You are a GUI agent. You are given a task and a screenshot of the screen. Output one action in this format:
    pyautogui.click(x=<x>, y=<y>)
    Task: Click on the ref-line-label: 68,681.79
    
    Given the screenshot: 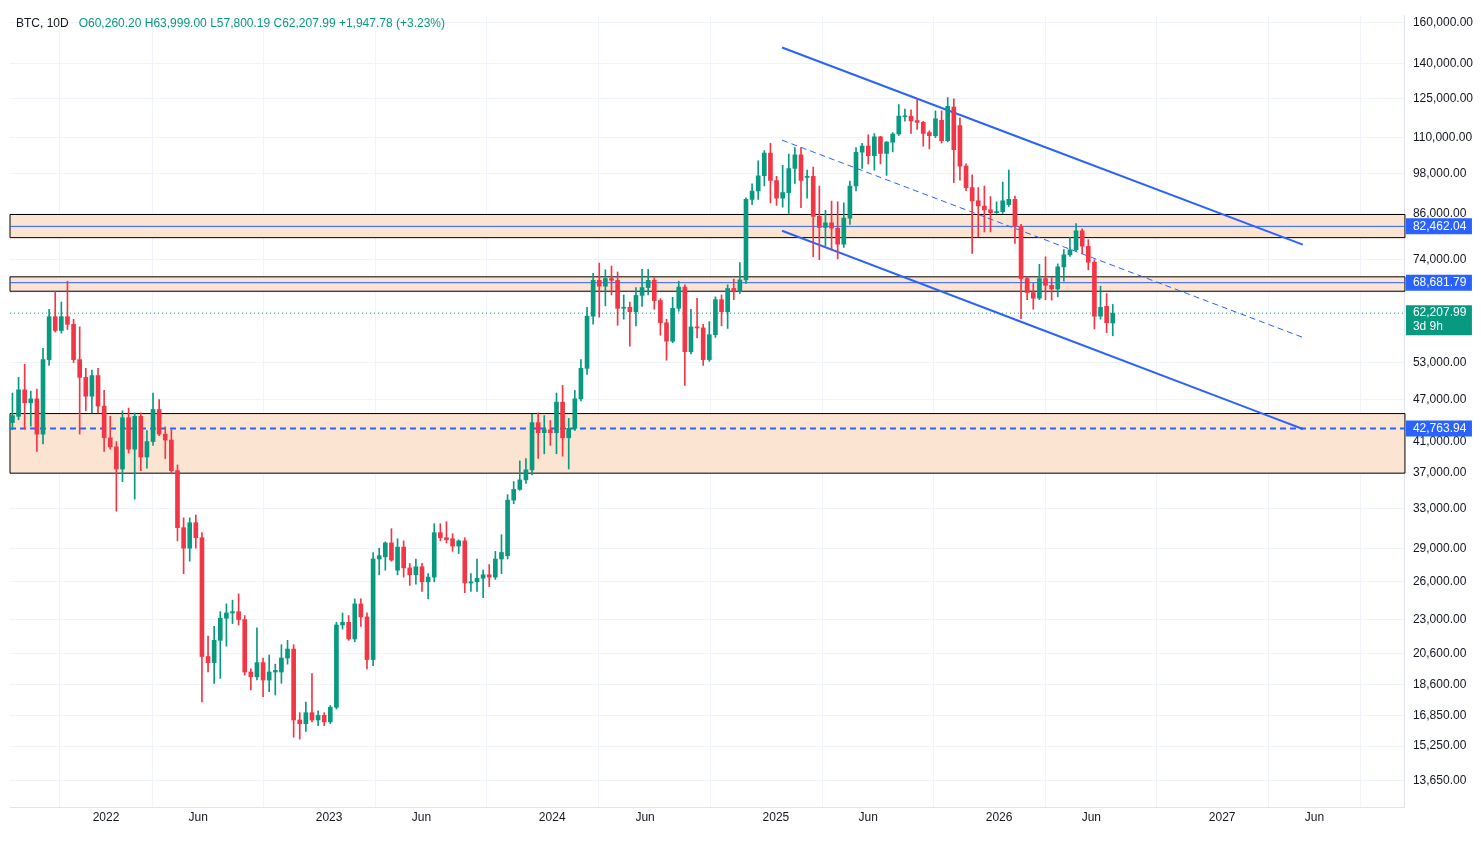 What is the action you would take?
    pyautogui.click(x=1439, y=281)
    